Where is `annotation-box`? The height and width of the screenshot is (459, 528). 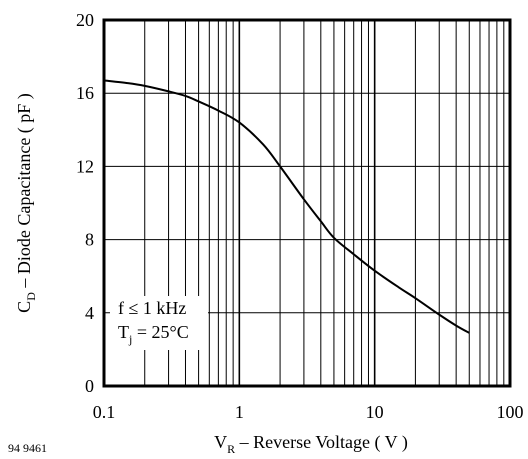 annotation-box is located at coordinates (159, 323).